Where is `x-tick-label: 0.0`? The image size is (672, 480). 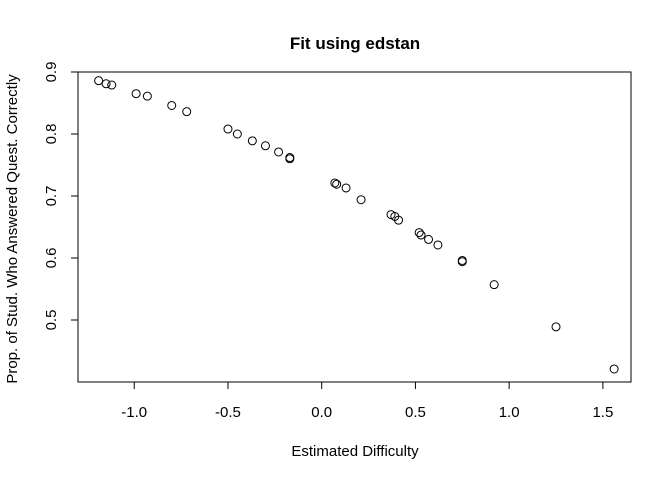
x-tick-label: 0.0 is located at coordinates (321, 412).